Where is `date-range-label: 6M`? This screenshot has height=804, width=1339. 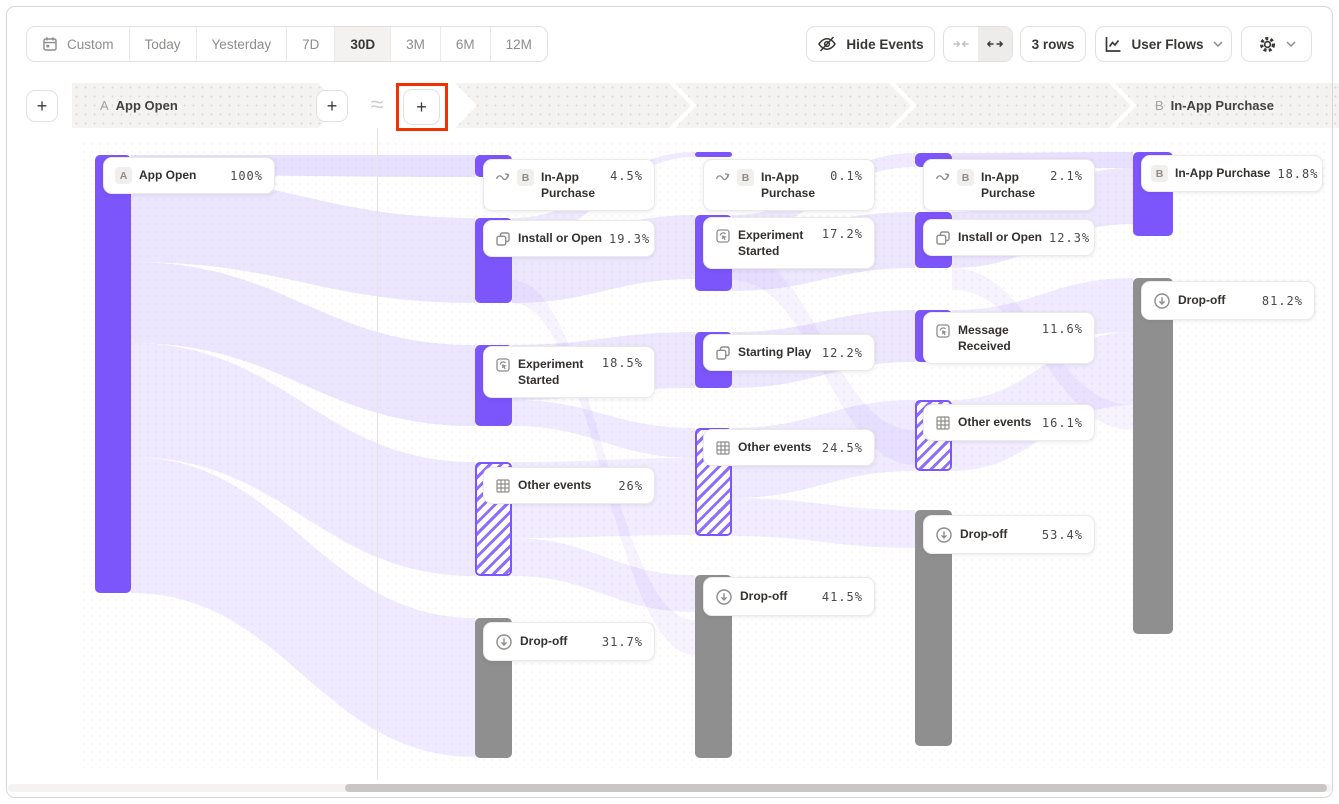
date-range-label: 6M is located at coordinates (465, 44).